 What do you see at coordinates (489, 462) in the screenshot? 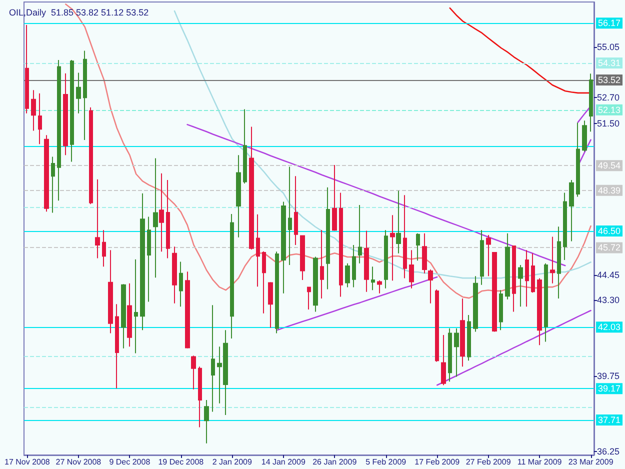
I see `x-tick-label: 27 Feb 2009` at bounding box center [489, 462].